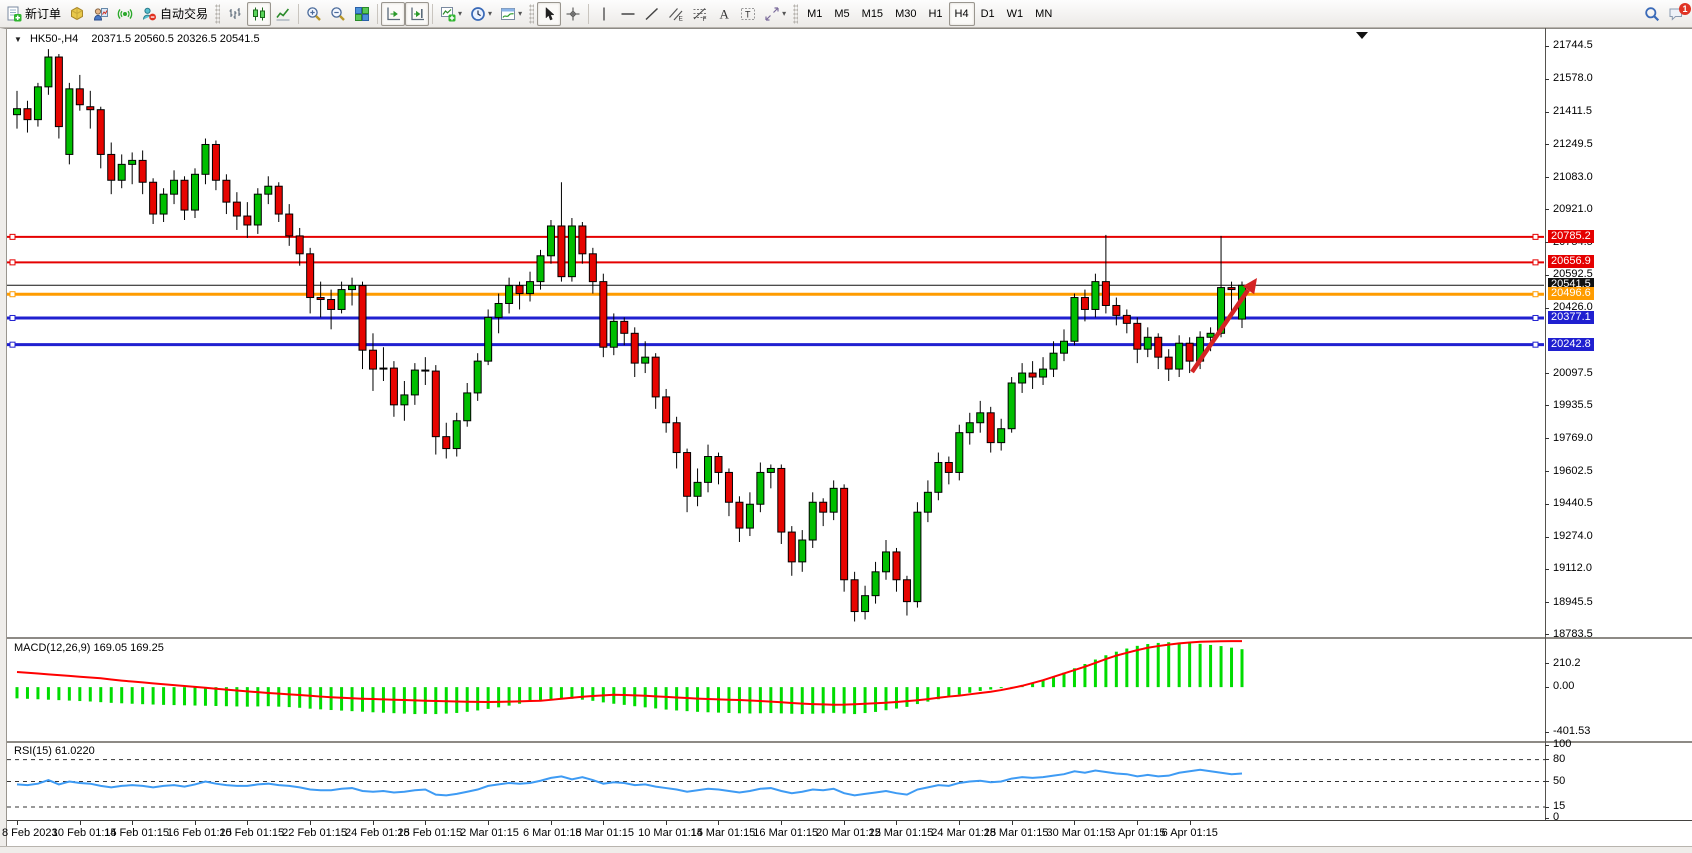 Image resolution: width=1692 pixels, height=853 pixels. I want to click on text-button: A, so click(724, 14).